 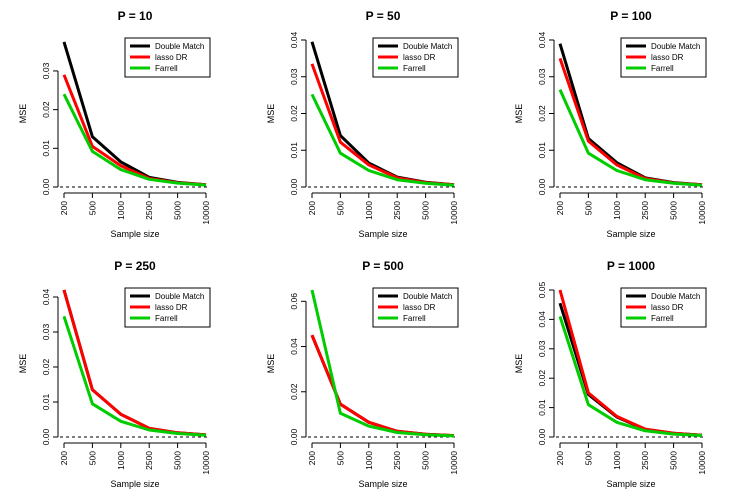 I want to click on panel-title: P = 500, so click(x=383, y=266).